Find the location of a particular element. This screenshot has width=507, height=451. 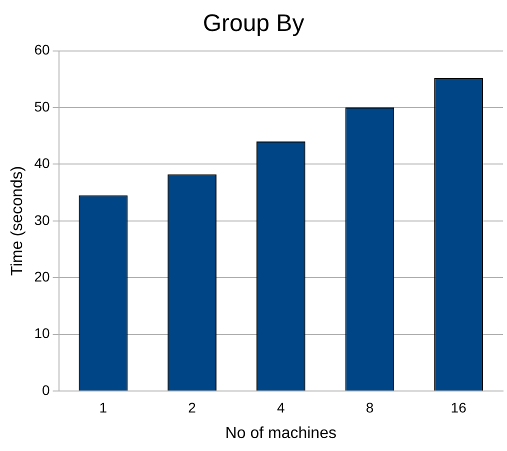

y-tick-label: 50 is located at coordinates (42, 106).